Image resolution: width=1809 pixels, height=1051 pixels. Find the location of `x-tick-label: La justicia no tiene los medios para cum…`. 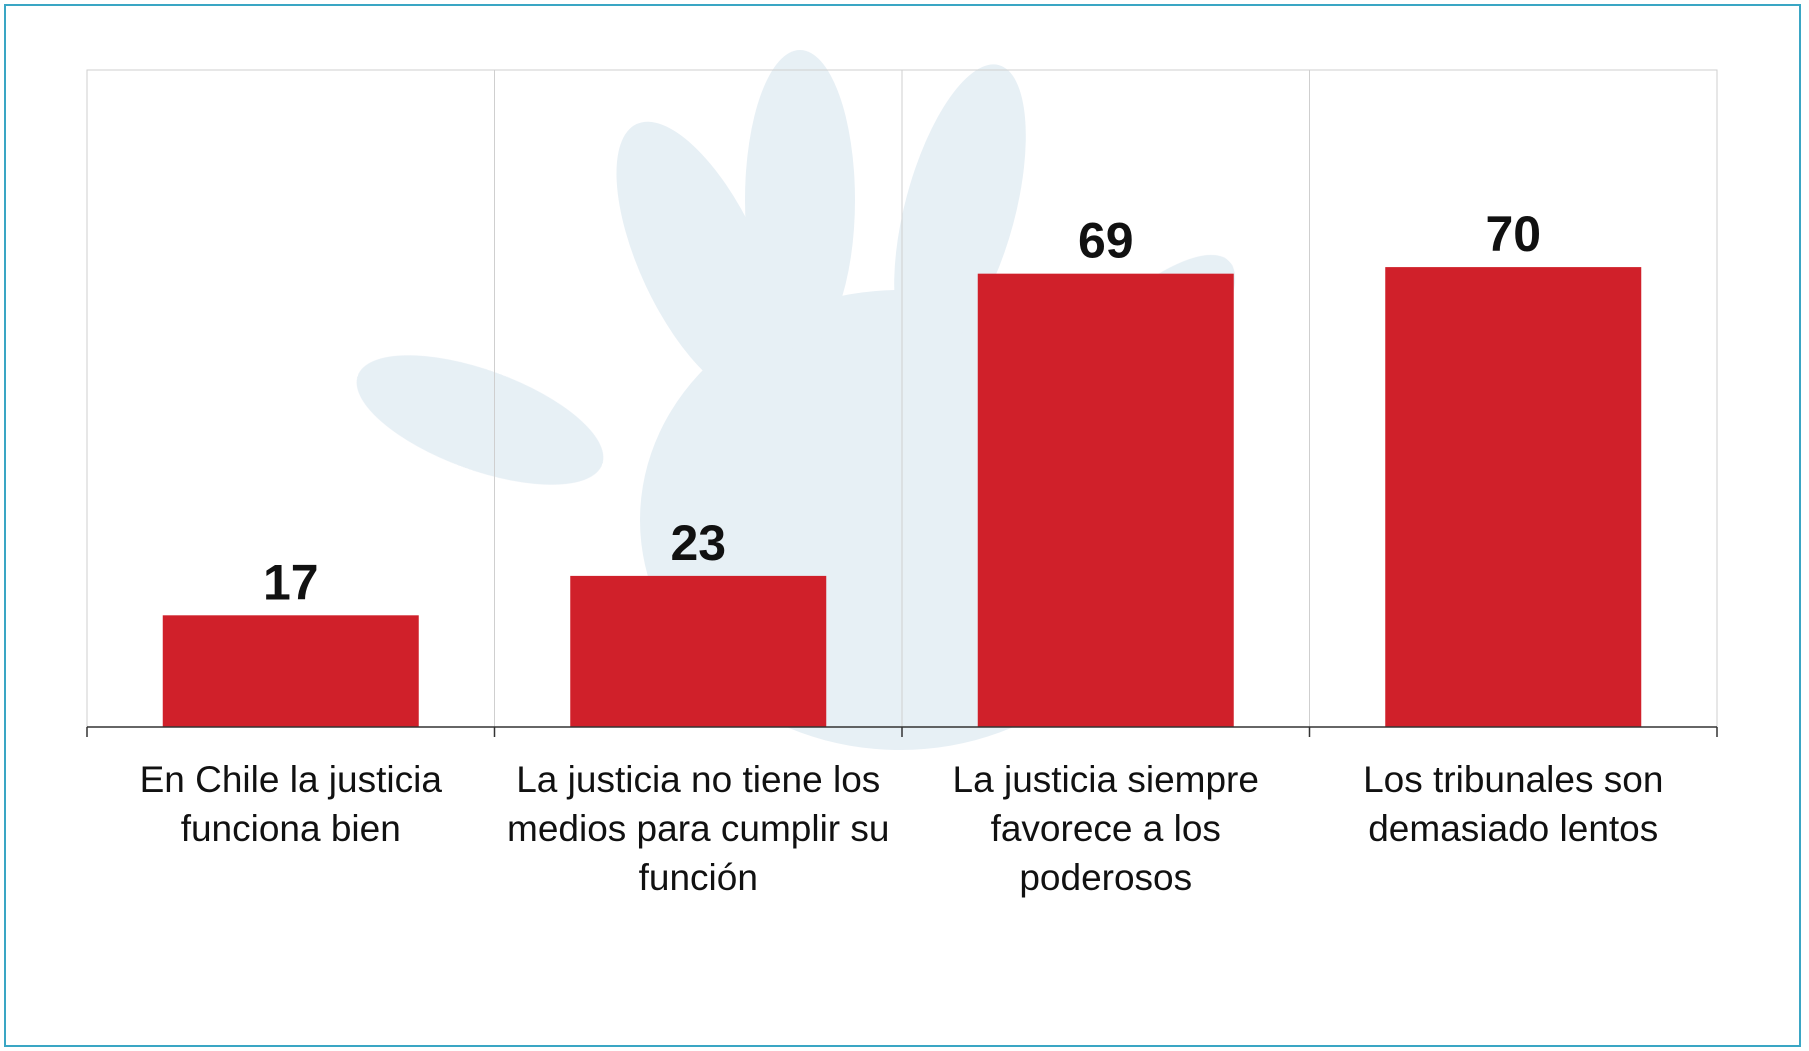

x-tick-label: La justicia no tiene los medios para cum… is located at coordinates (698, 828).